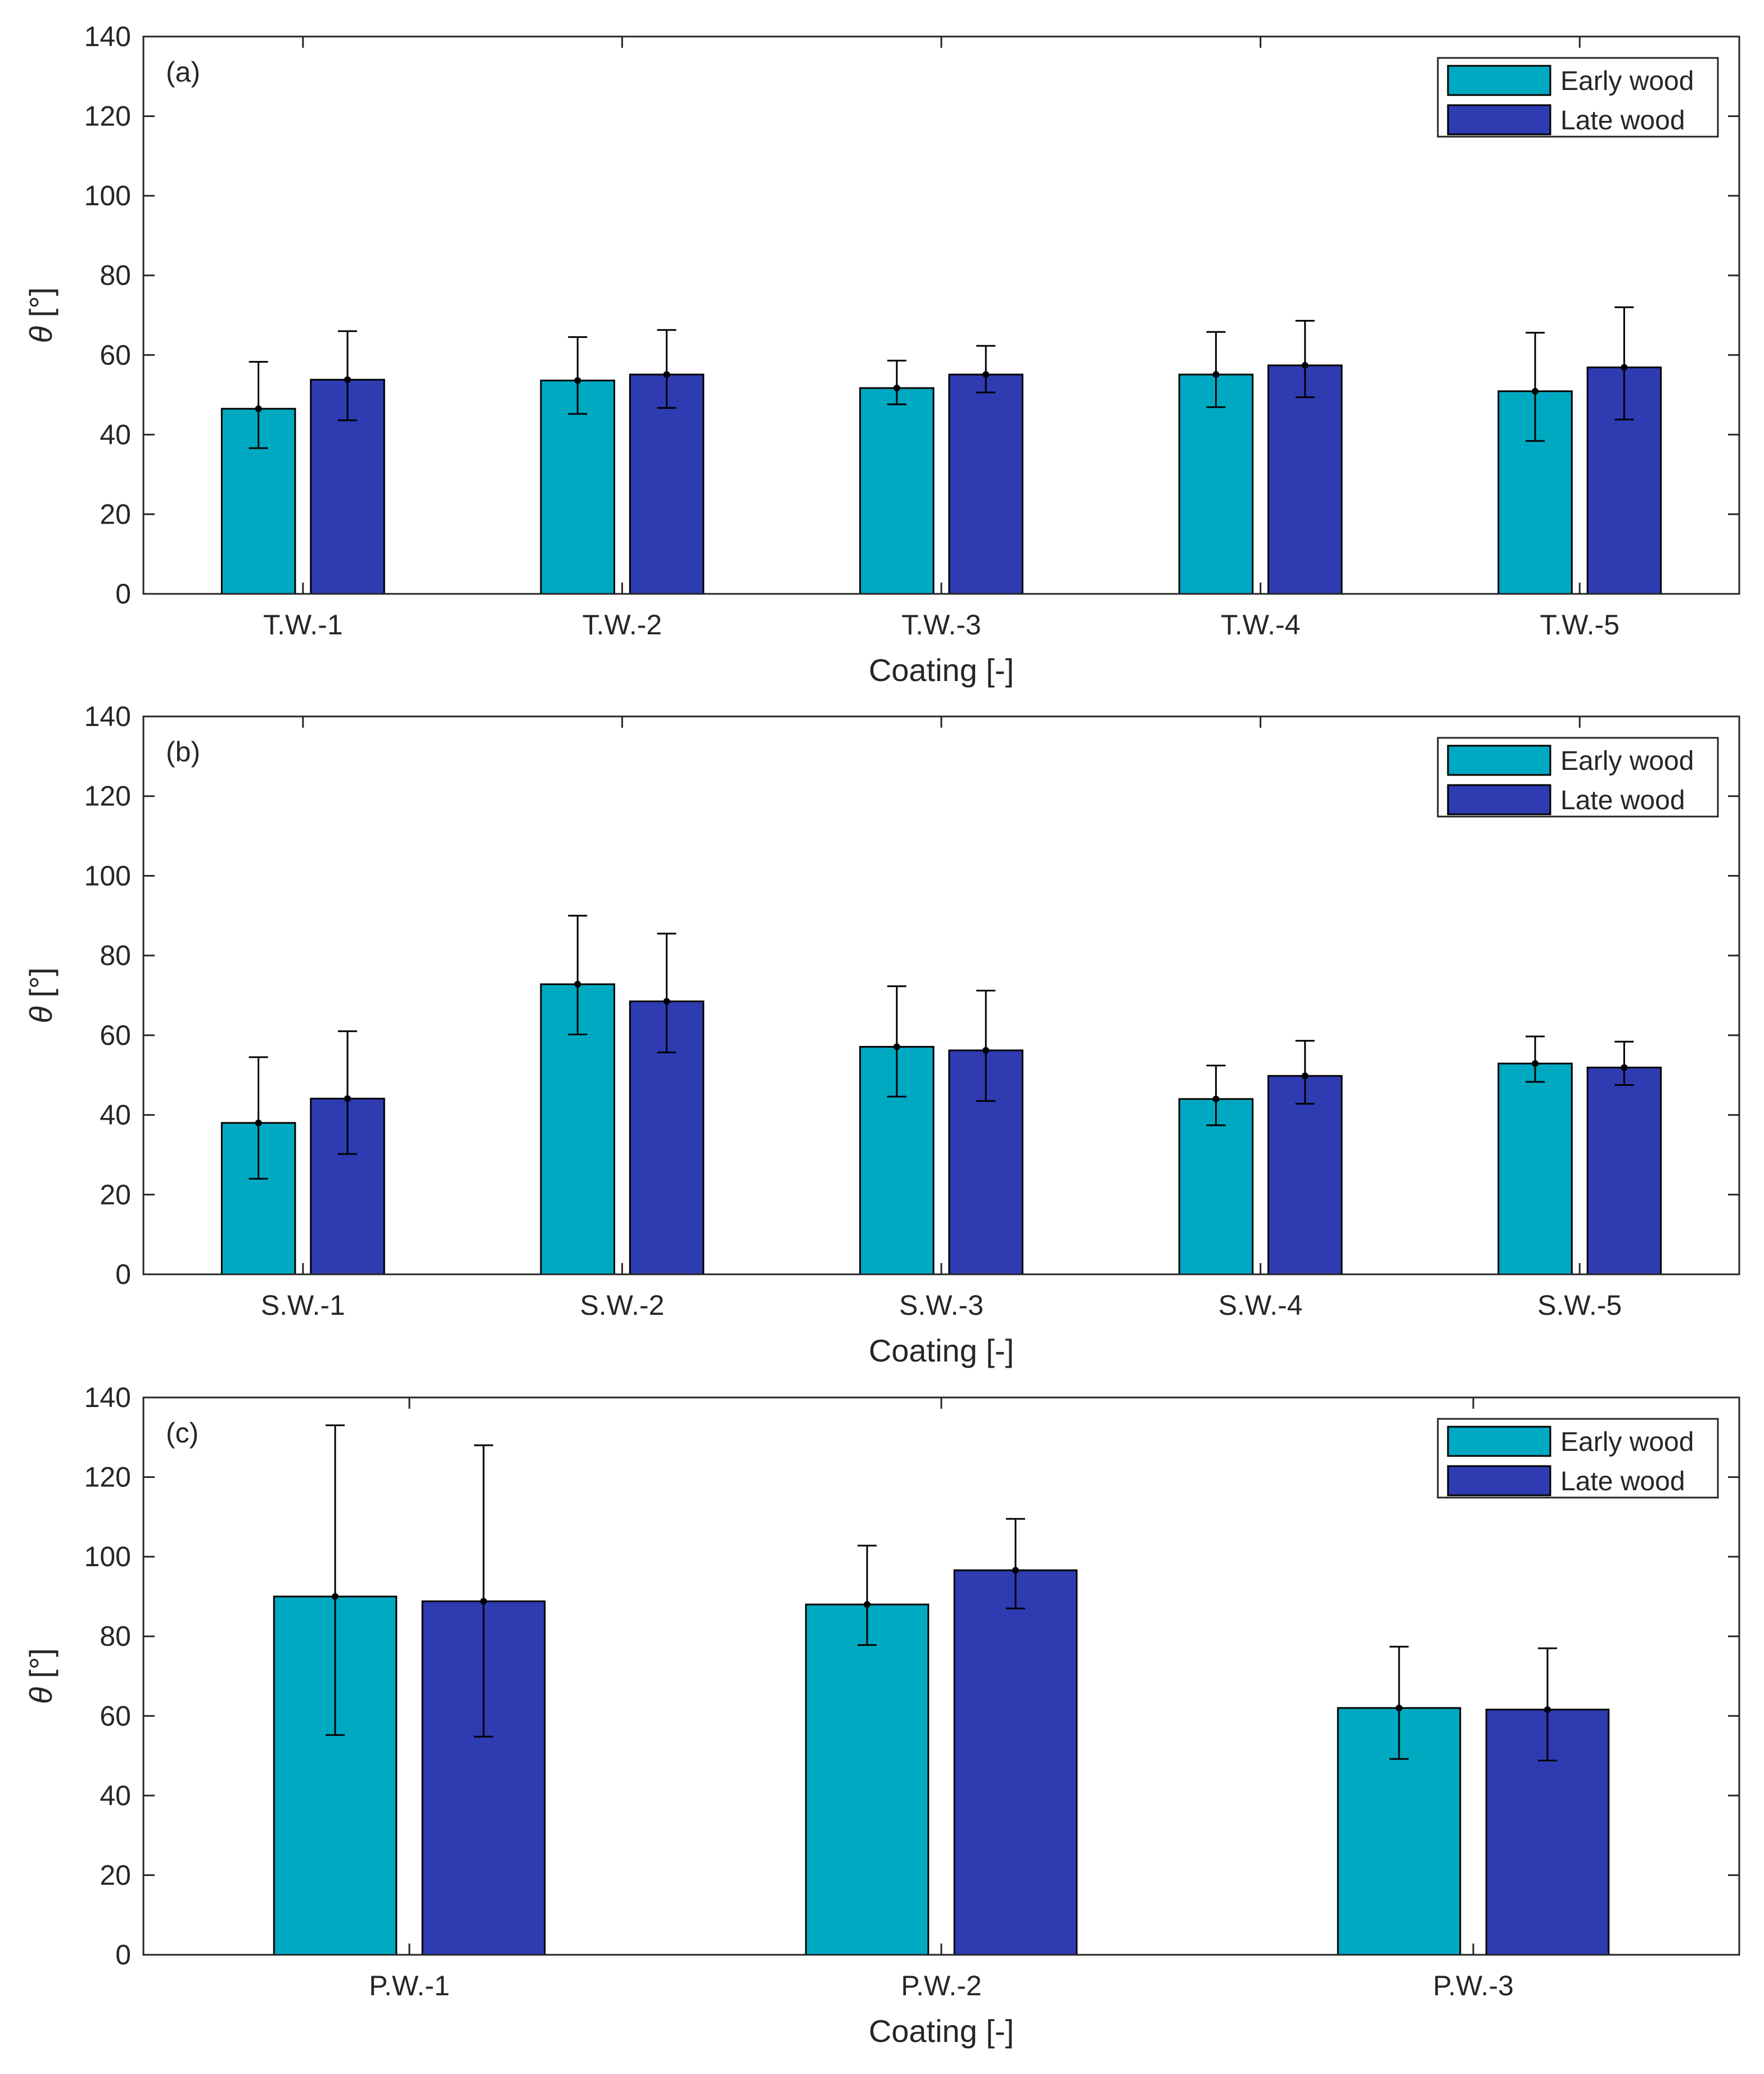 The height and width of the screenshot is (2074, 1764). I want to click on x-tick-label: T.W.-3, so click(941, 625).